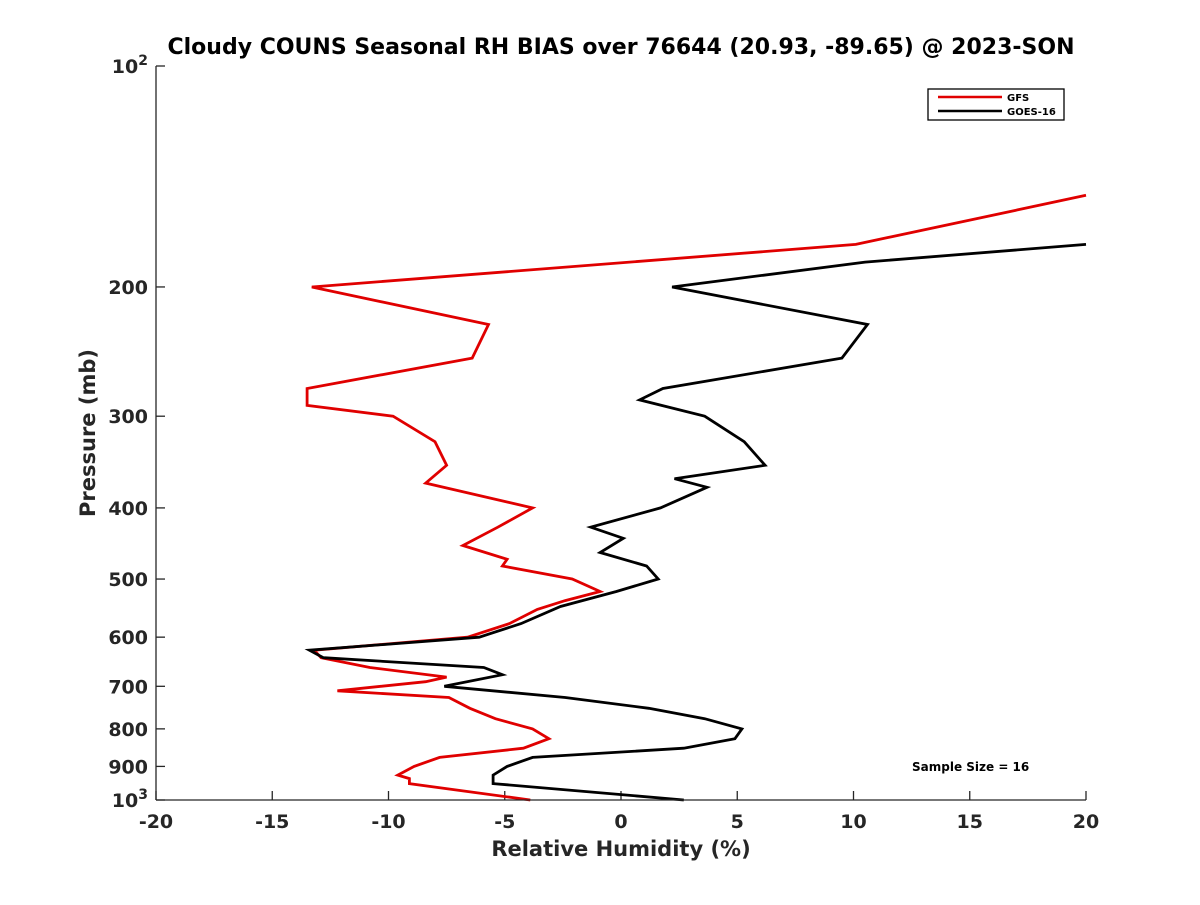 This screenshot has height=905, width=1200. What do you see at coordinates (128, 638) in the screenshot?
I see `y-tick-label: 600` at bounding box center [128, 638].